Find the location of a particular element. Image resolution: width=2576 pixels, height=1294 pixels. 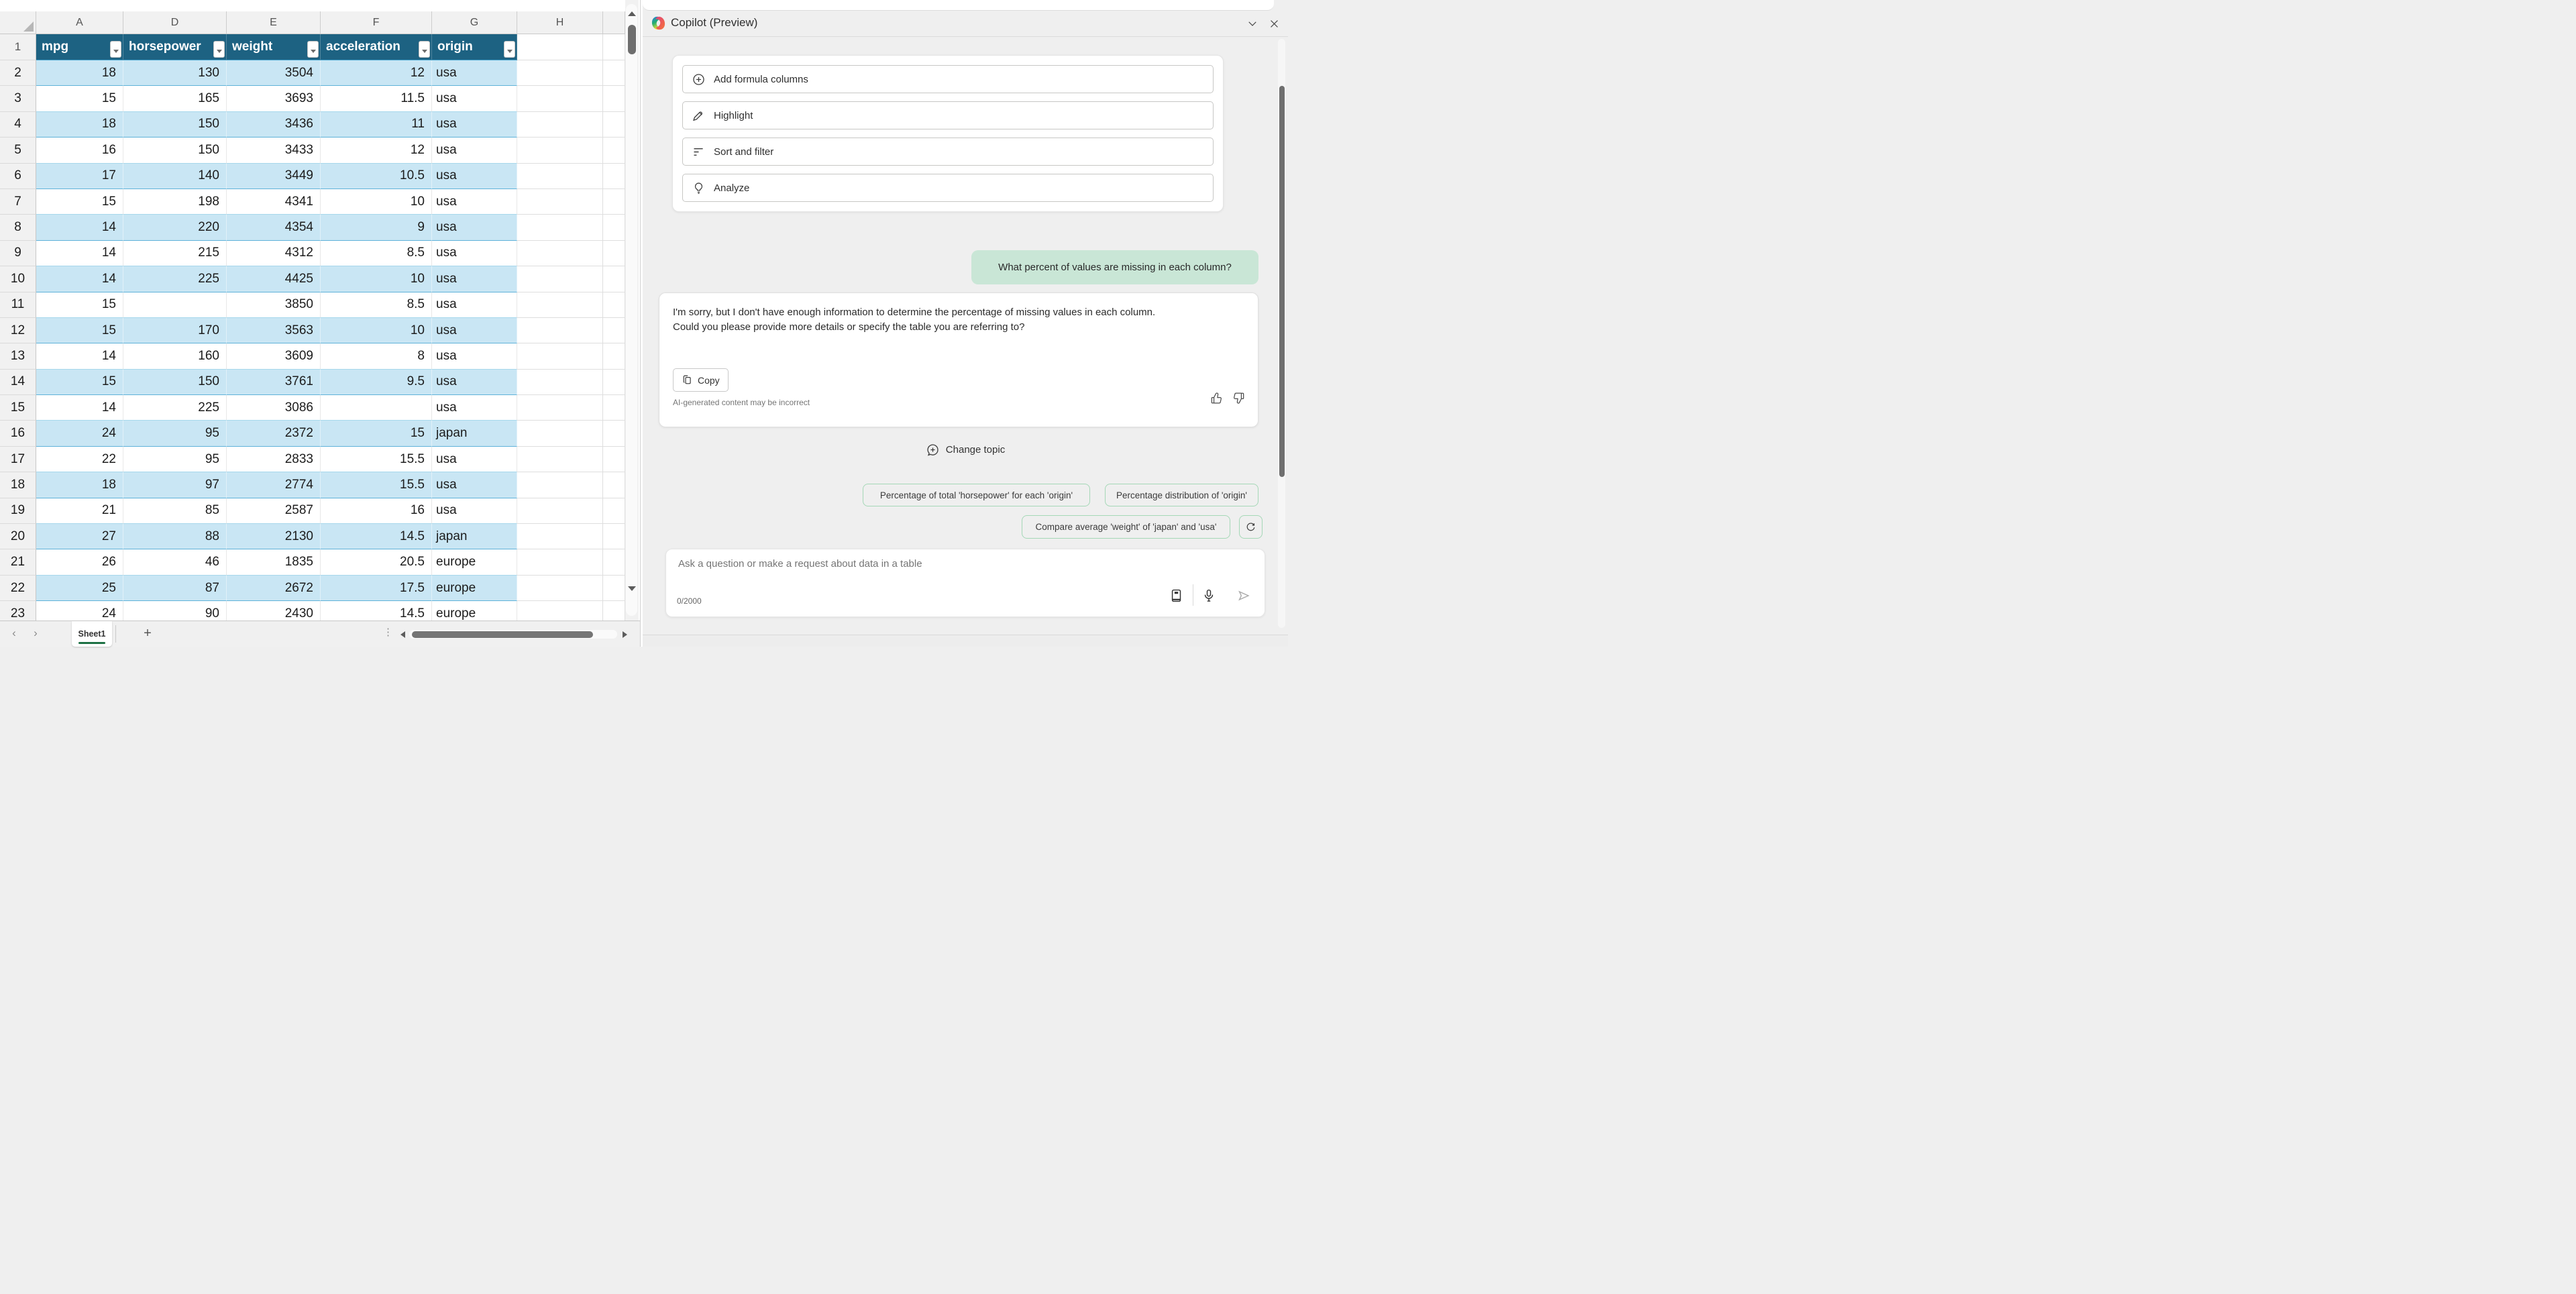

table-header-weight: weight is located at coordinates (274, 47).